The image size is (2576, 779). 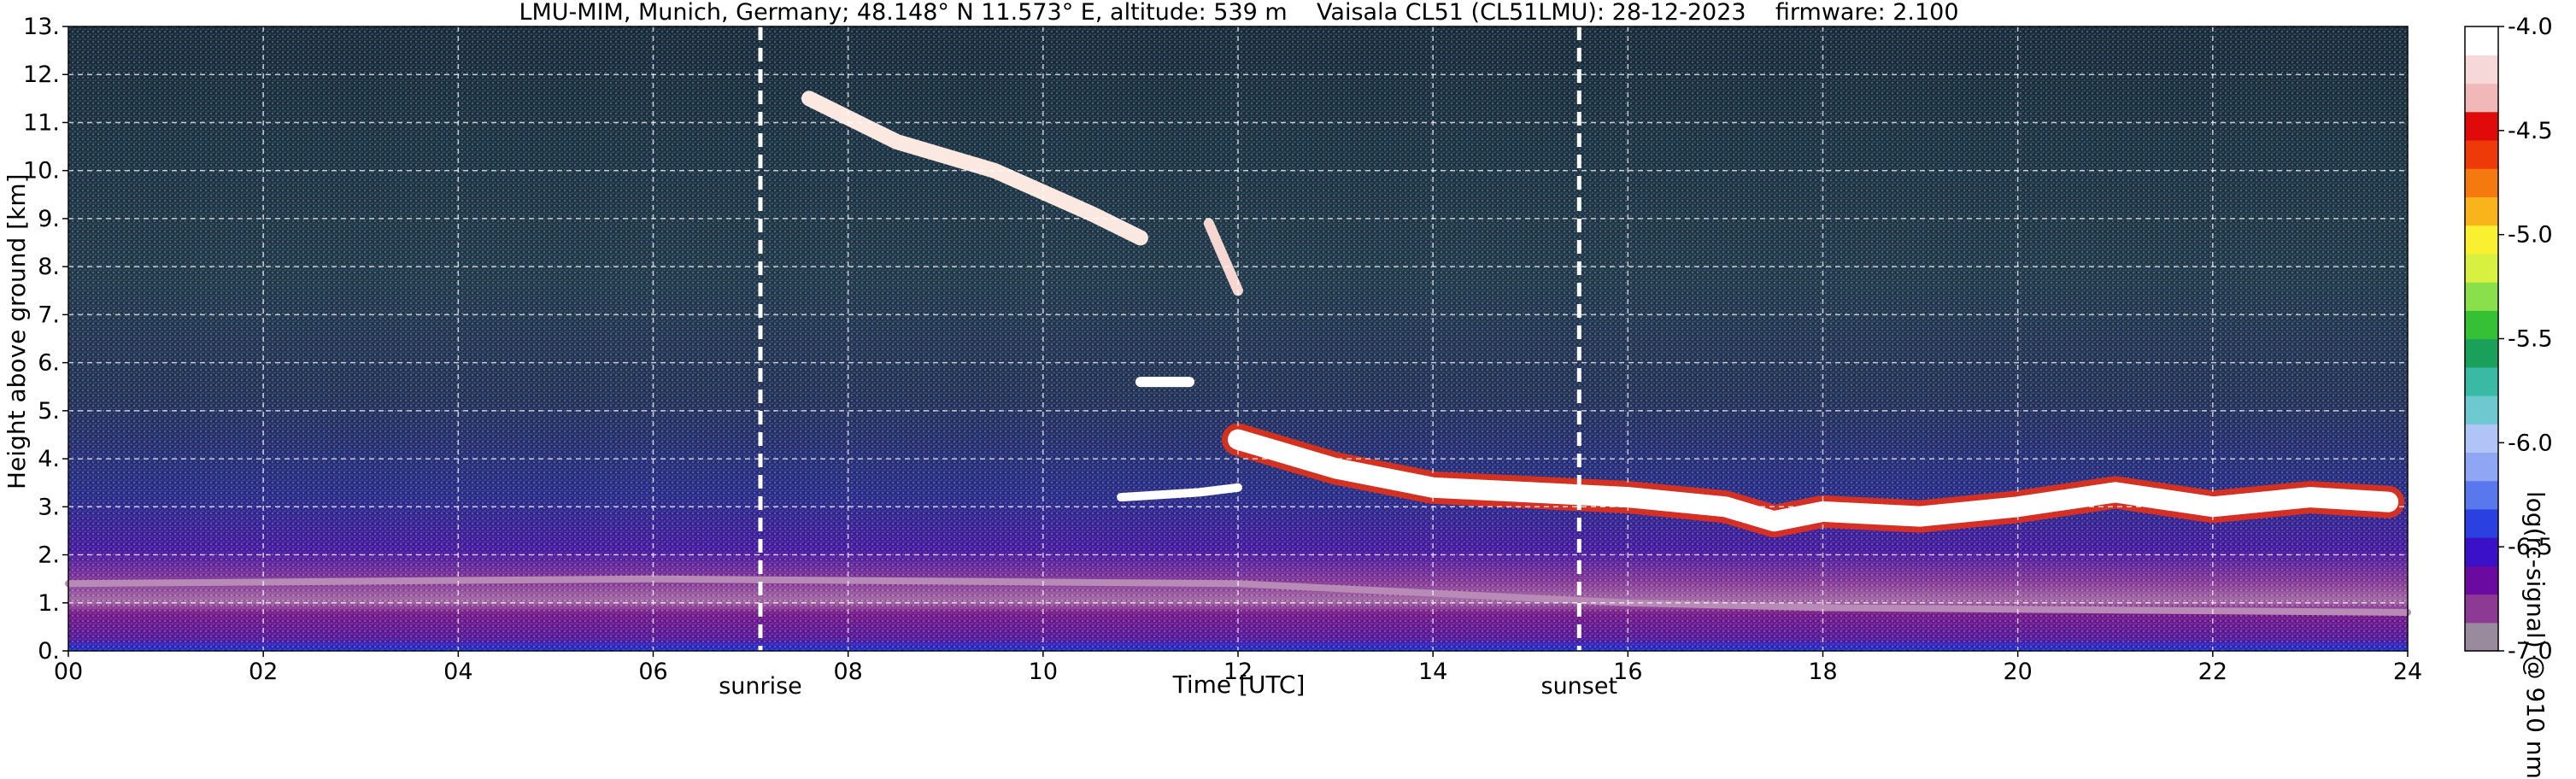 I want to click on x-tick-label: 18, so click(x=1822, y=672).